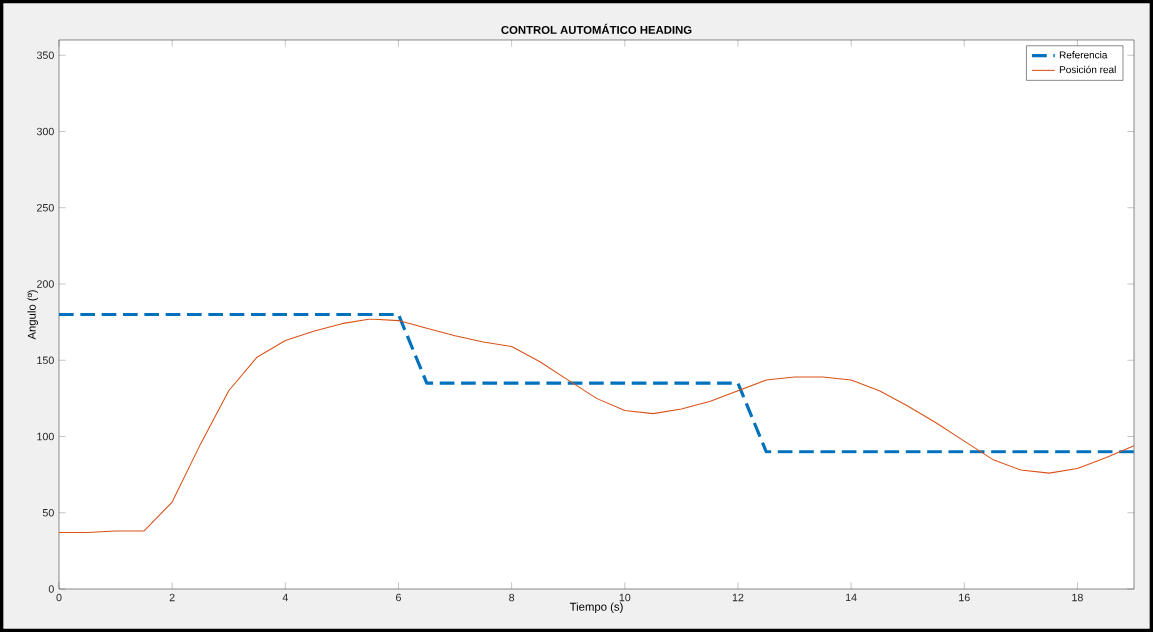 This screenshot has width=1153, height=632. Describe the element at coordinates (398, 597) in the screenshot. I see `x-tick-label: 6` at that location.